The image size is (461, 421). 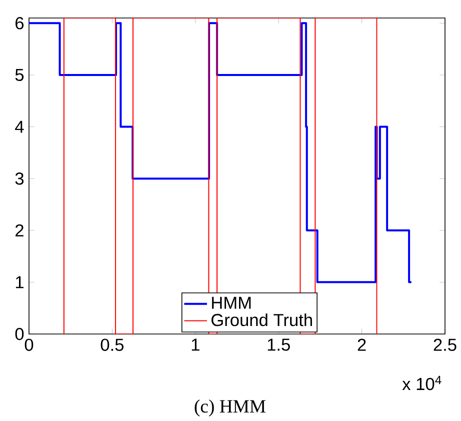 What do you see at coordinates (362, 344) in the screenshot?
I see `x-tick-label: 2` at bounding box center [362, 344].